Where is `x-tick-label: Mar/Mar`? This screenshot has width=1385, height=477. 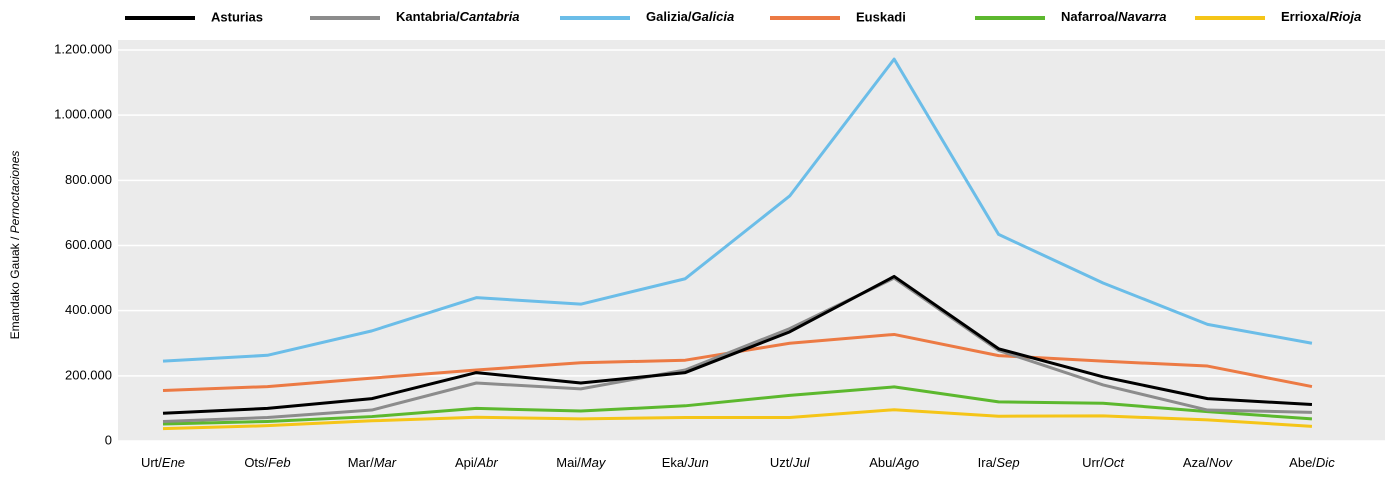
x-tick-label: Mar/Mar is located at coordinates (372, 462).